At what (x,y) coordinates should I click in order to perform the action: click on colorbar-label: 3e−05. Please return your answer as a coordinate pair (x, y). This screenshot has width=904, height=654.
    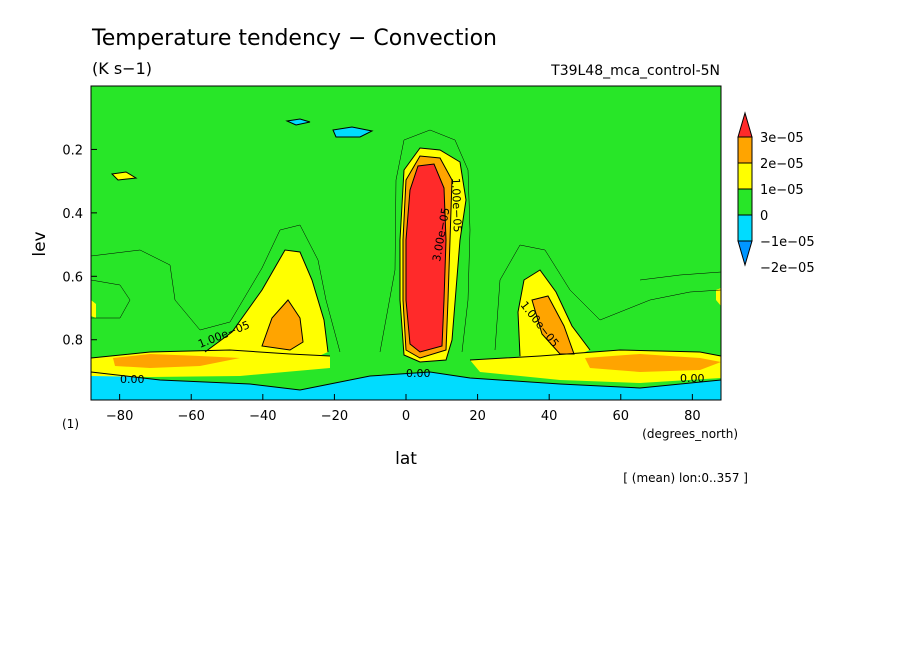
    Looking at the image, I should click on (782, 138).